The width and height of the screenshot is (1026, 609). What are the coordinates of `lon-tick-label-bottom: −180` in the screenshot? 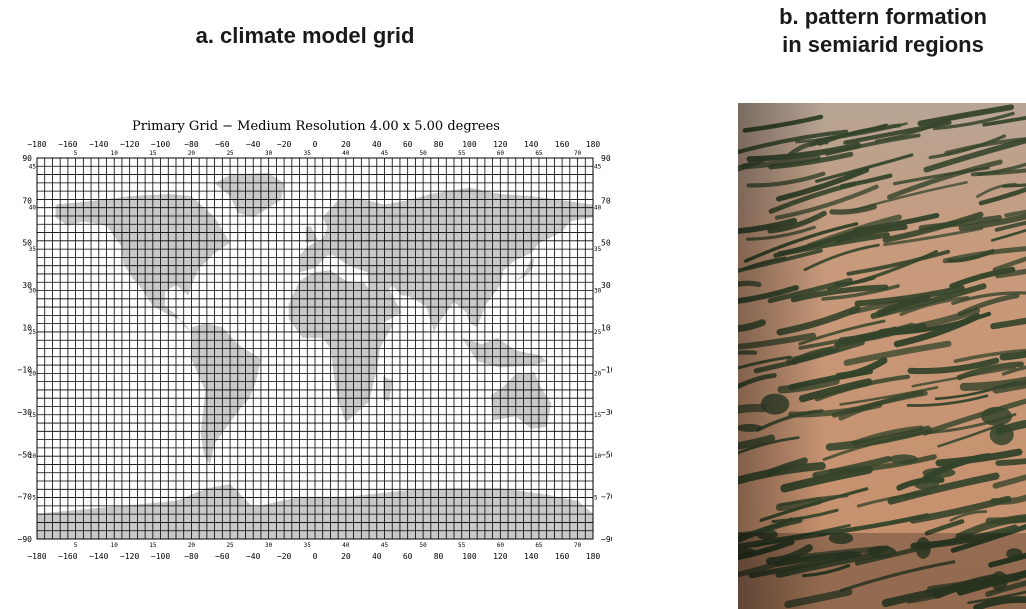 It's located at (36, 556).